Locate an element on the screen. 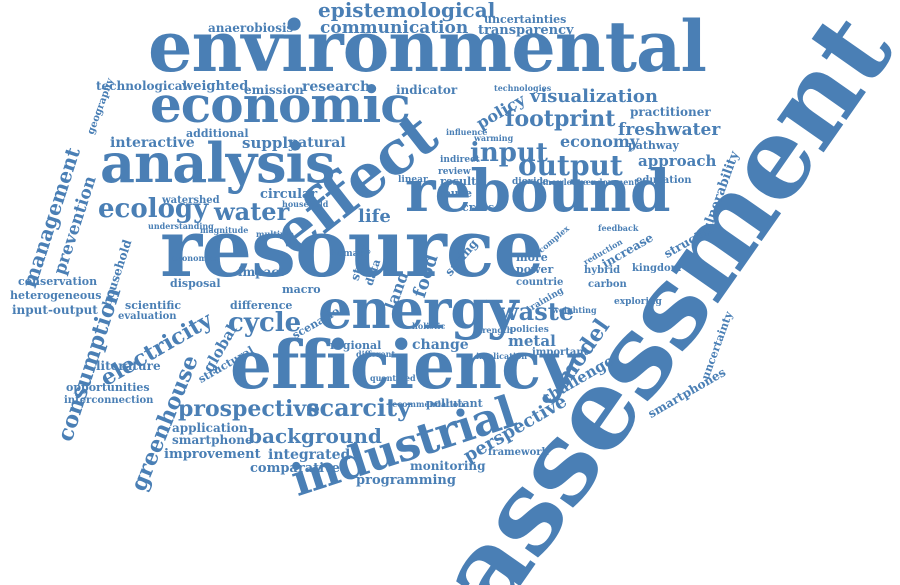 This screenshot has width=900, height=585. word-geography: geography is located at coordinates (101, 106).